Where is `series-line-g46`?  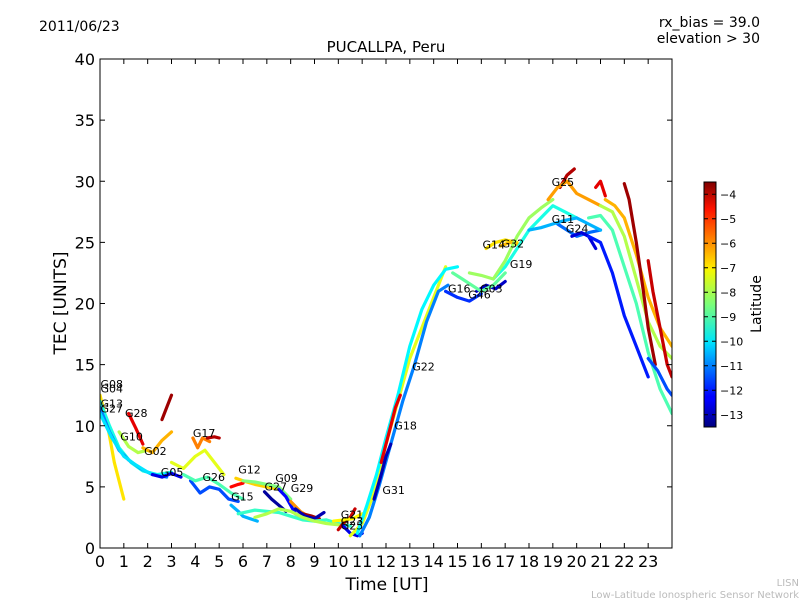 series-line-g46 is located at coordinates (479, 282).